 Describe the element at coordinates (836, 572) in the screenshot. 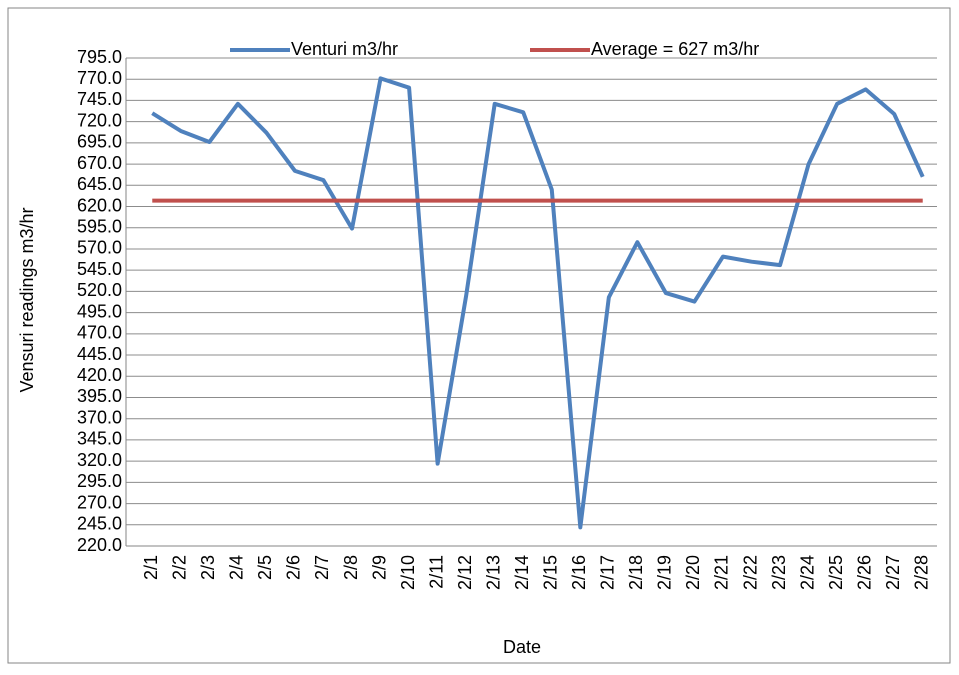

I see `x-tick-label: 2/25` at that location.